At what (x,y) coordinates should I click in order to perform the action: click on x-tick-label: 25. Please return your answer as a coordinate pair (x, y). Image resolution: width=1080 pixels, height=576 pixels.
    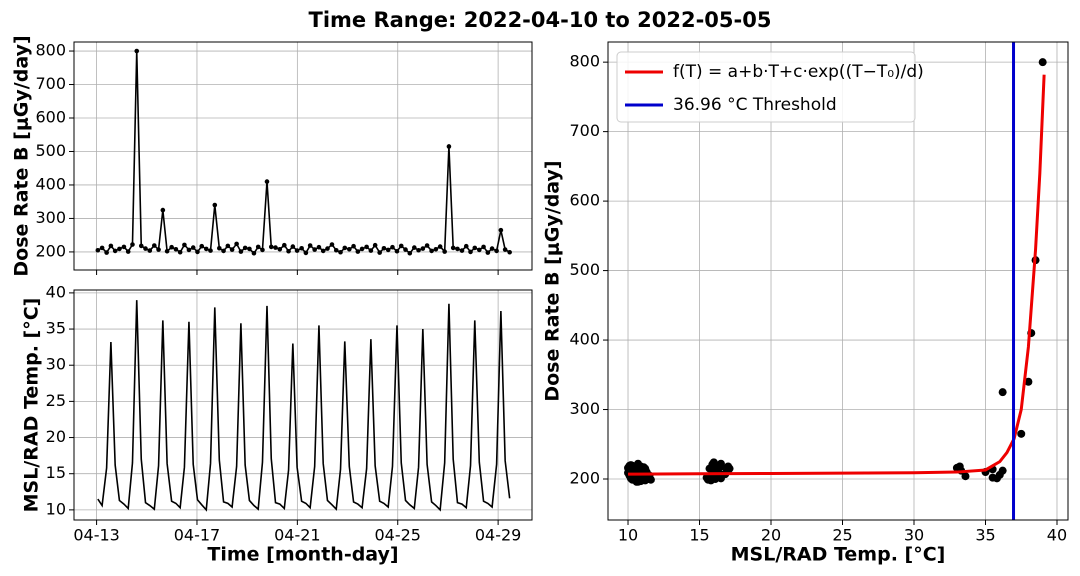
    Looking at the image, I should click on (842, 535).